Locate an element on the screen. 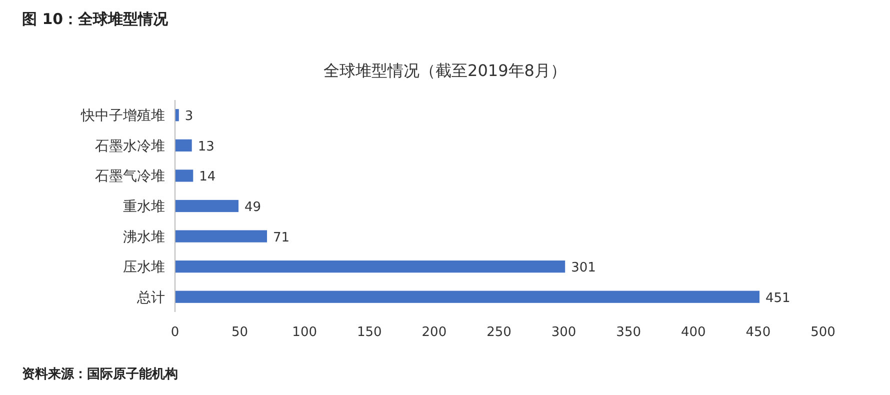 The image size is (890, 395). x-tick-label: 0 is located at coordinates (175, 332).